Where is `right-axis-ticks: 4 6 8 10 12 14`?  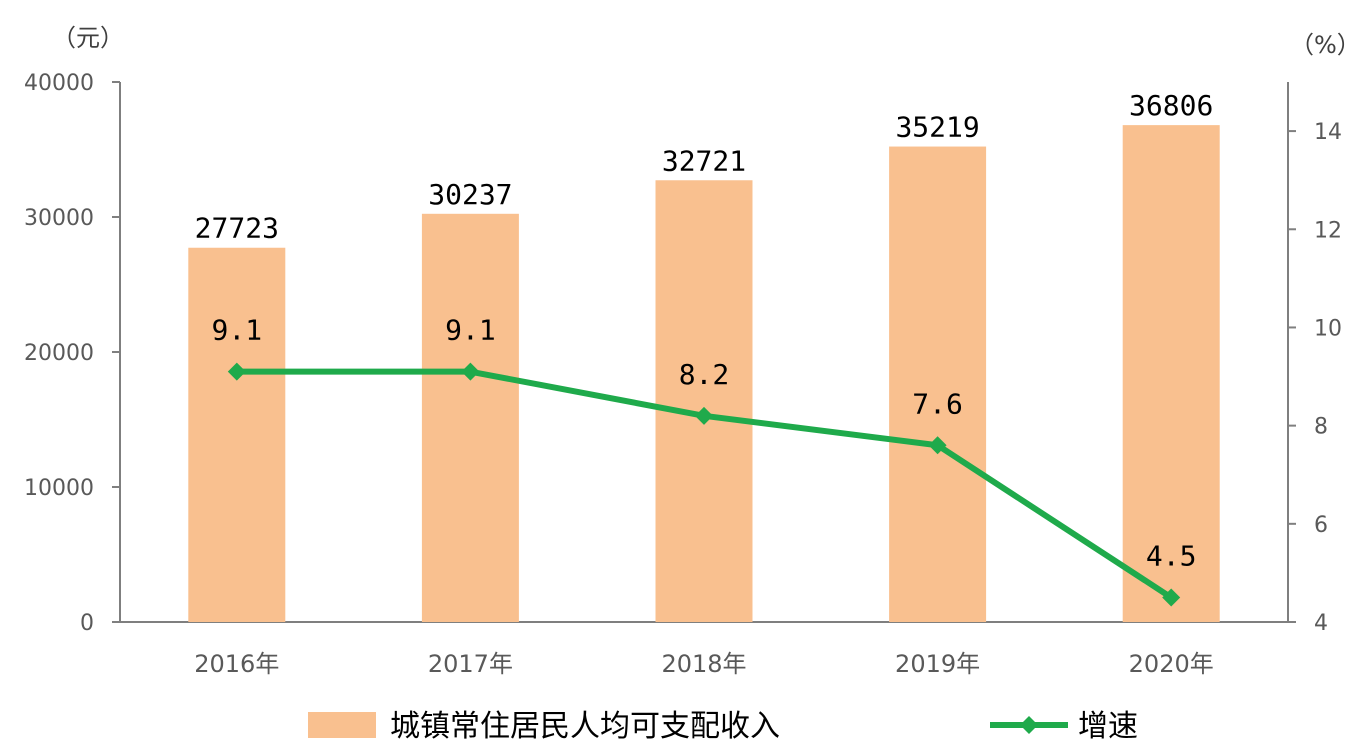 right-axis-ticks: 4 6 8 10 12 14 is located at coordinates (1315, 378).